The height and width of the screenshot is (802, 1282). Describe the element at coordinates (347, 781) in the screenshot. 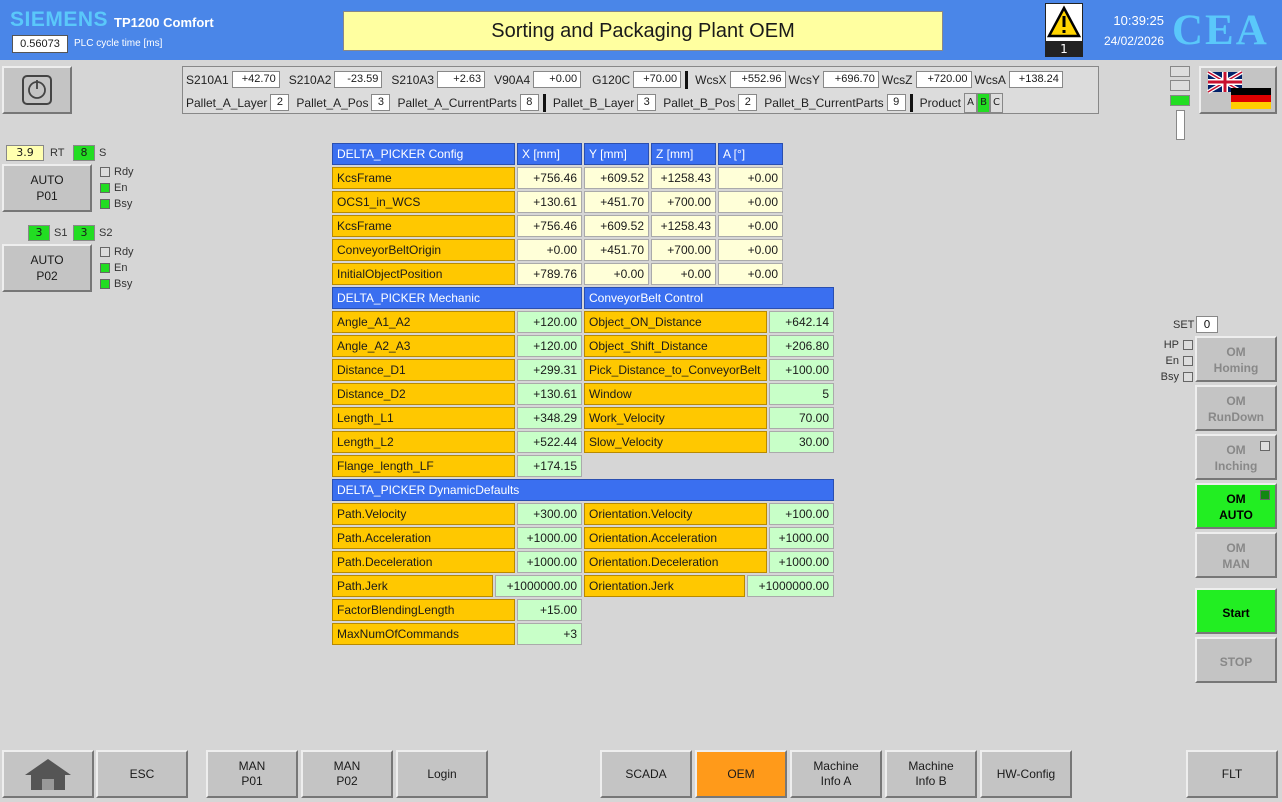

I see `man-p02-line2: P02` at that location.